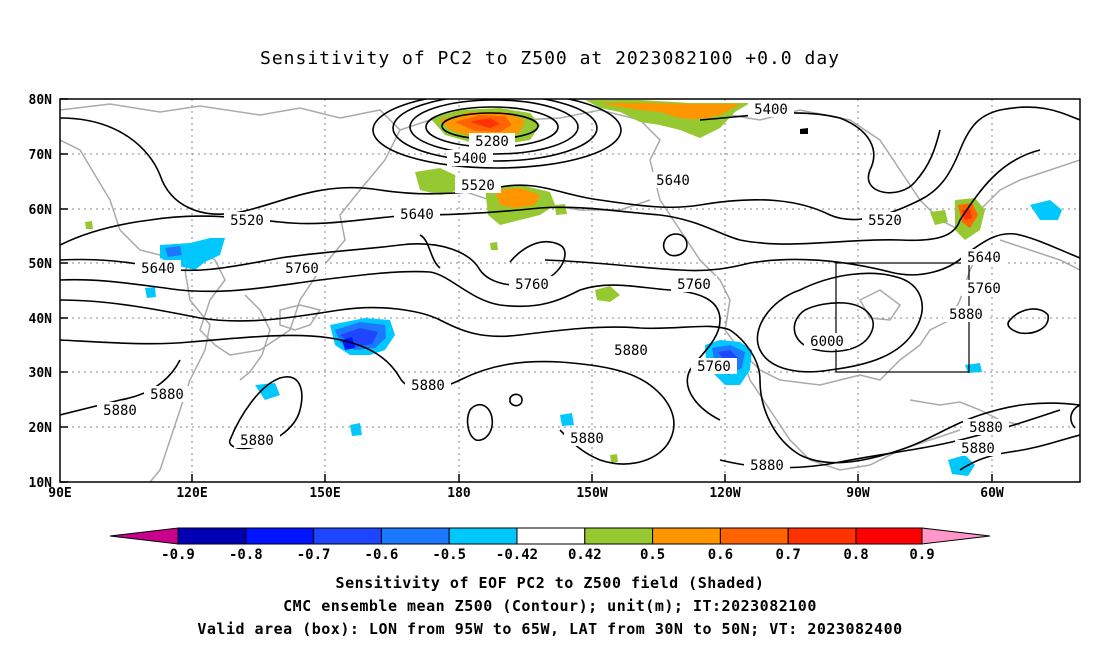 Image resolution: width=1100 pixels, height=650 pixels. Describe the element at coordinates (992, 493) in the screenshot. I see `lon-label: 60W` at that location.